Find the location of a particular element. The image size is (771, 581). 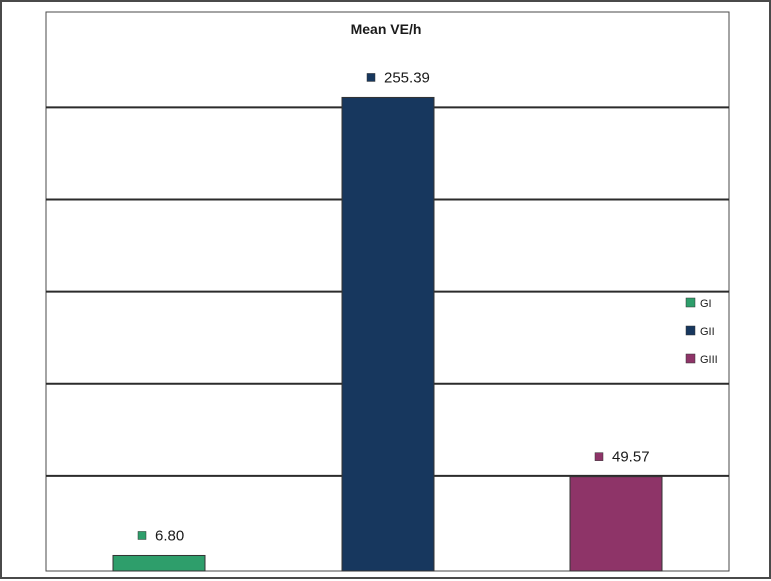

legend-label-gii: GII is located at coordinates (707, 332).